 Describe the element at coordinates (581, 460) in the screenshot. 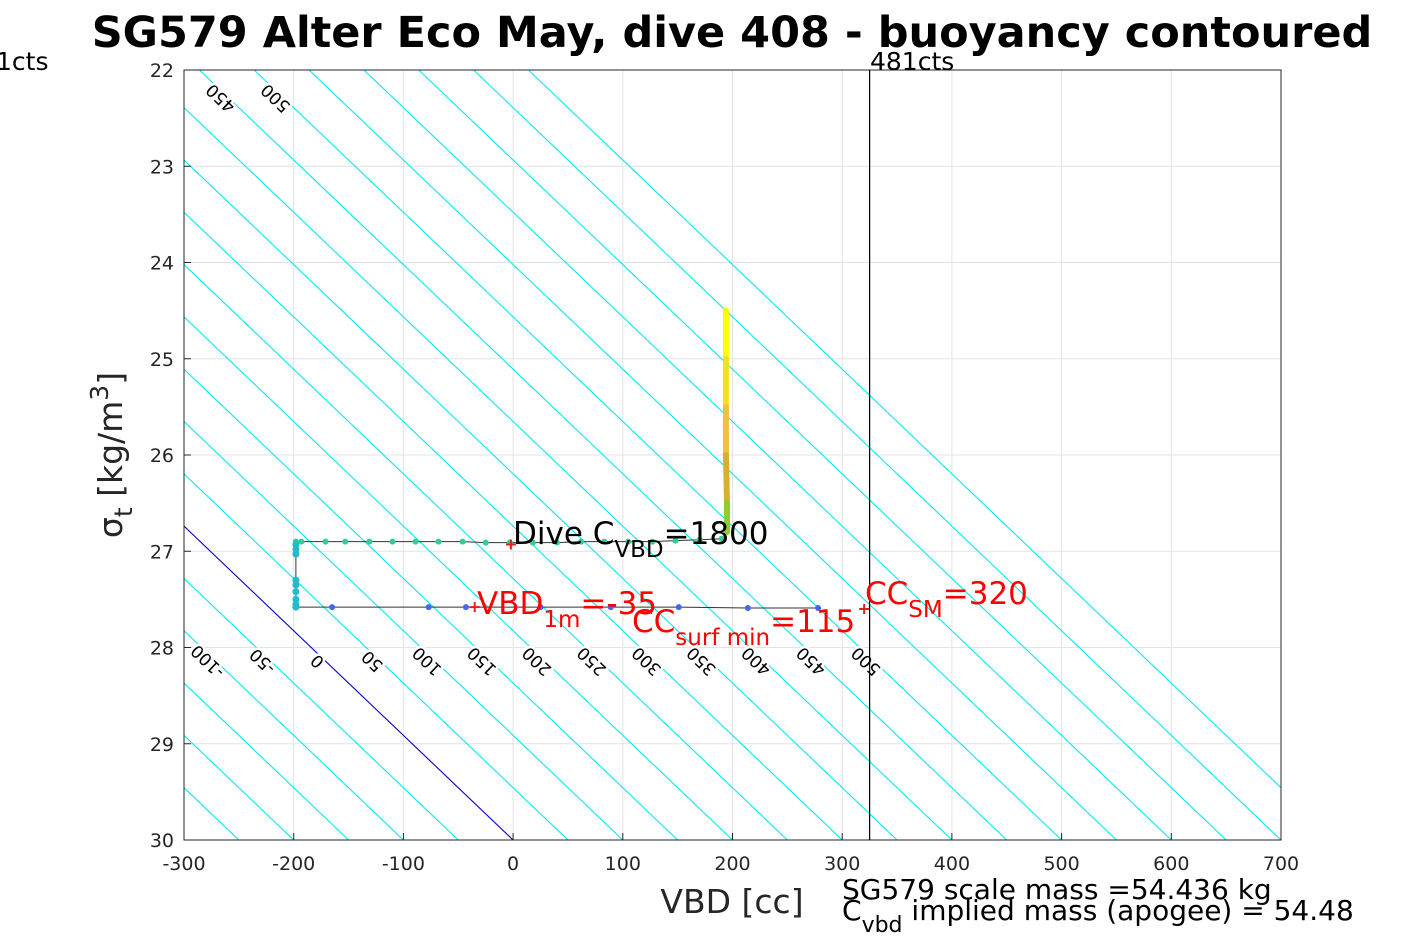

I see `profiles` at that location.